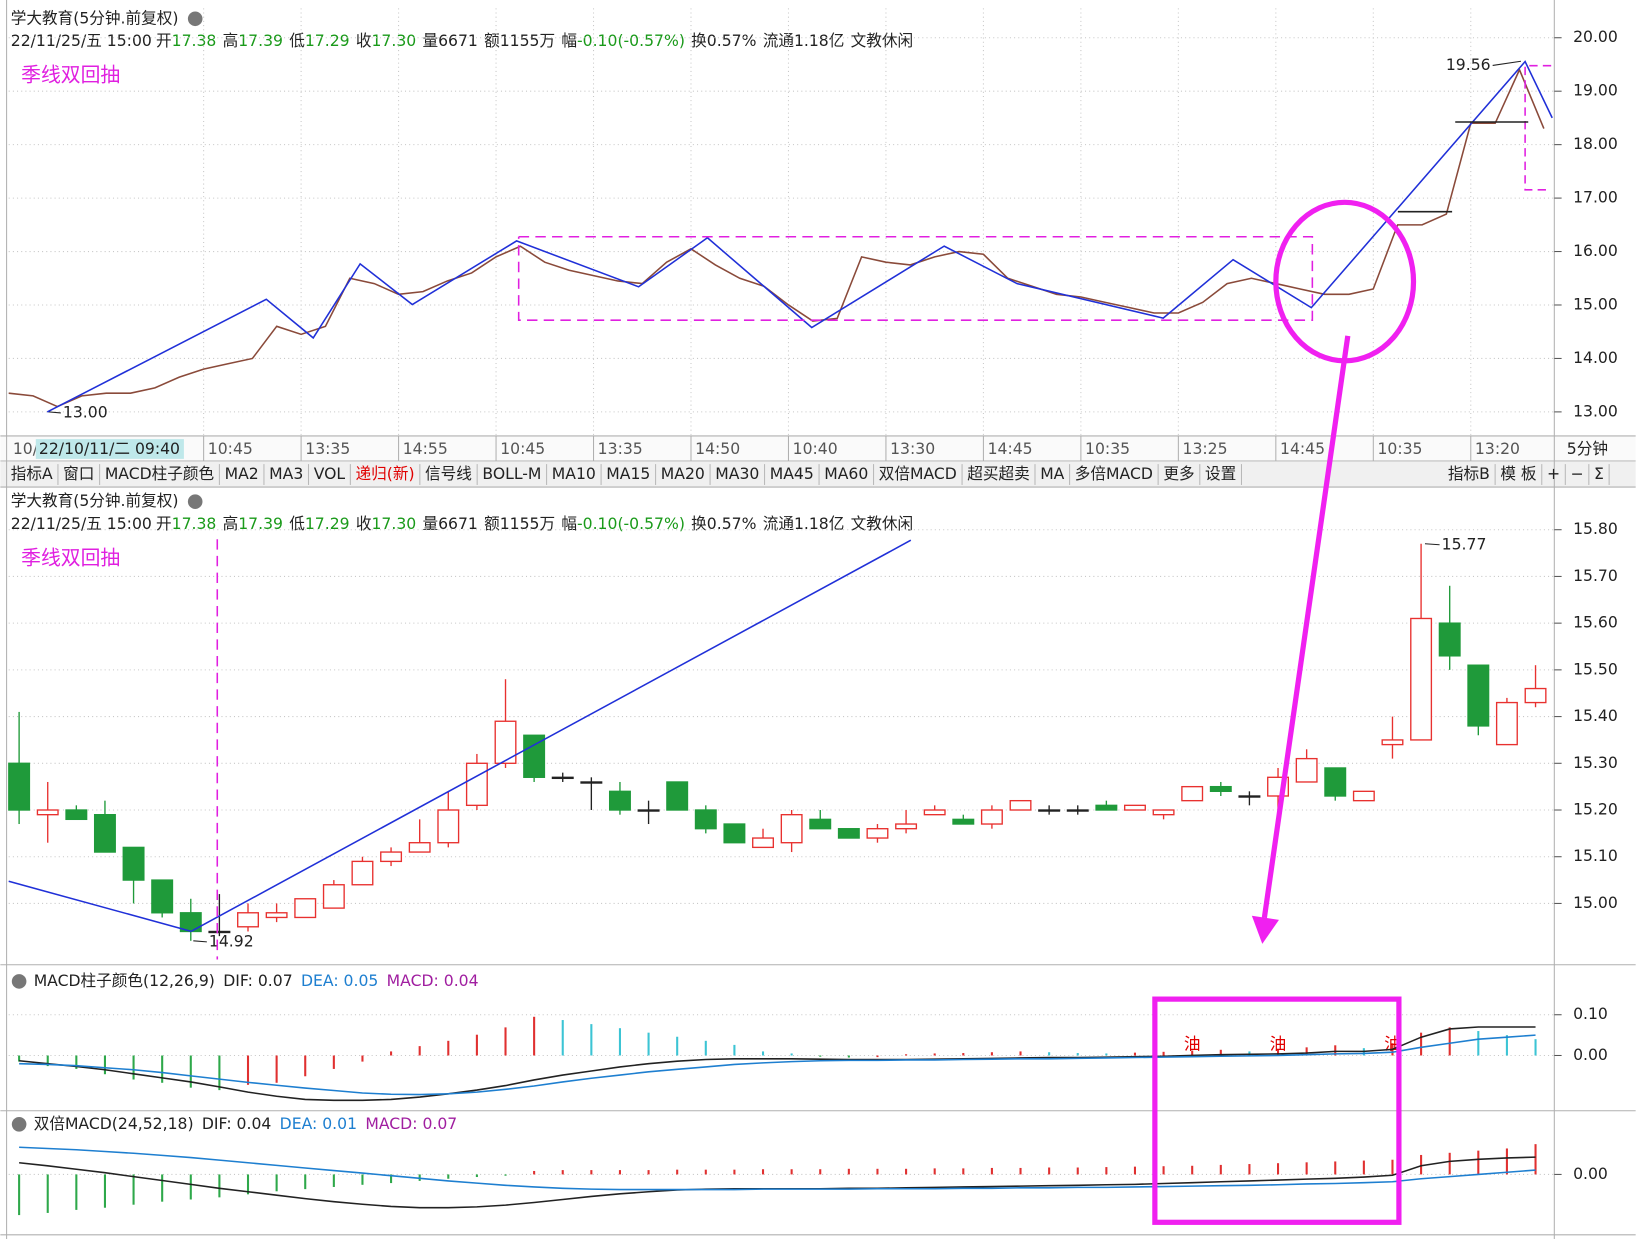  I want to click on quote-label: 开, so click(164, 523).